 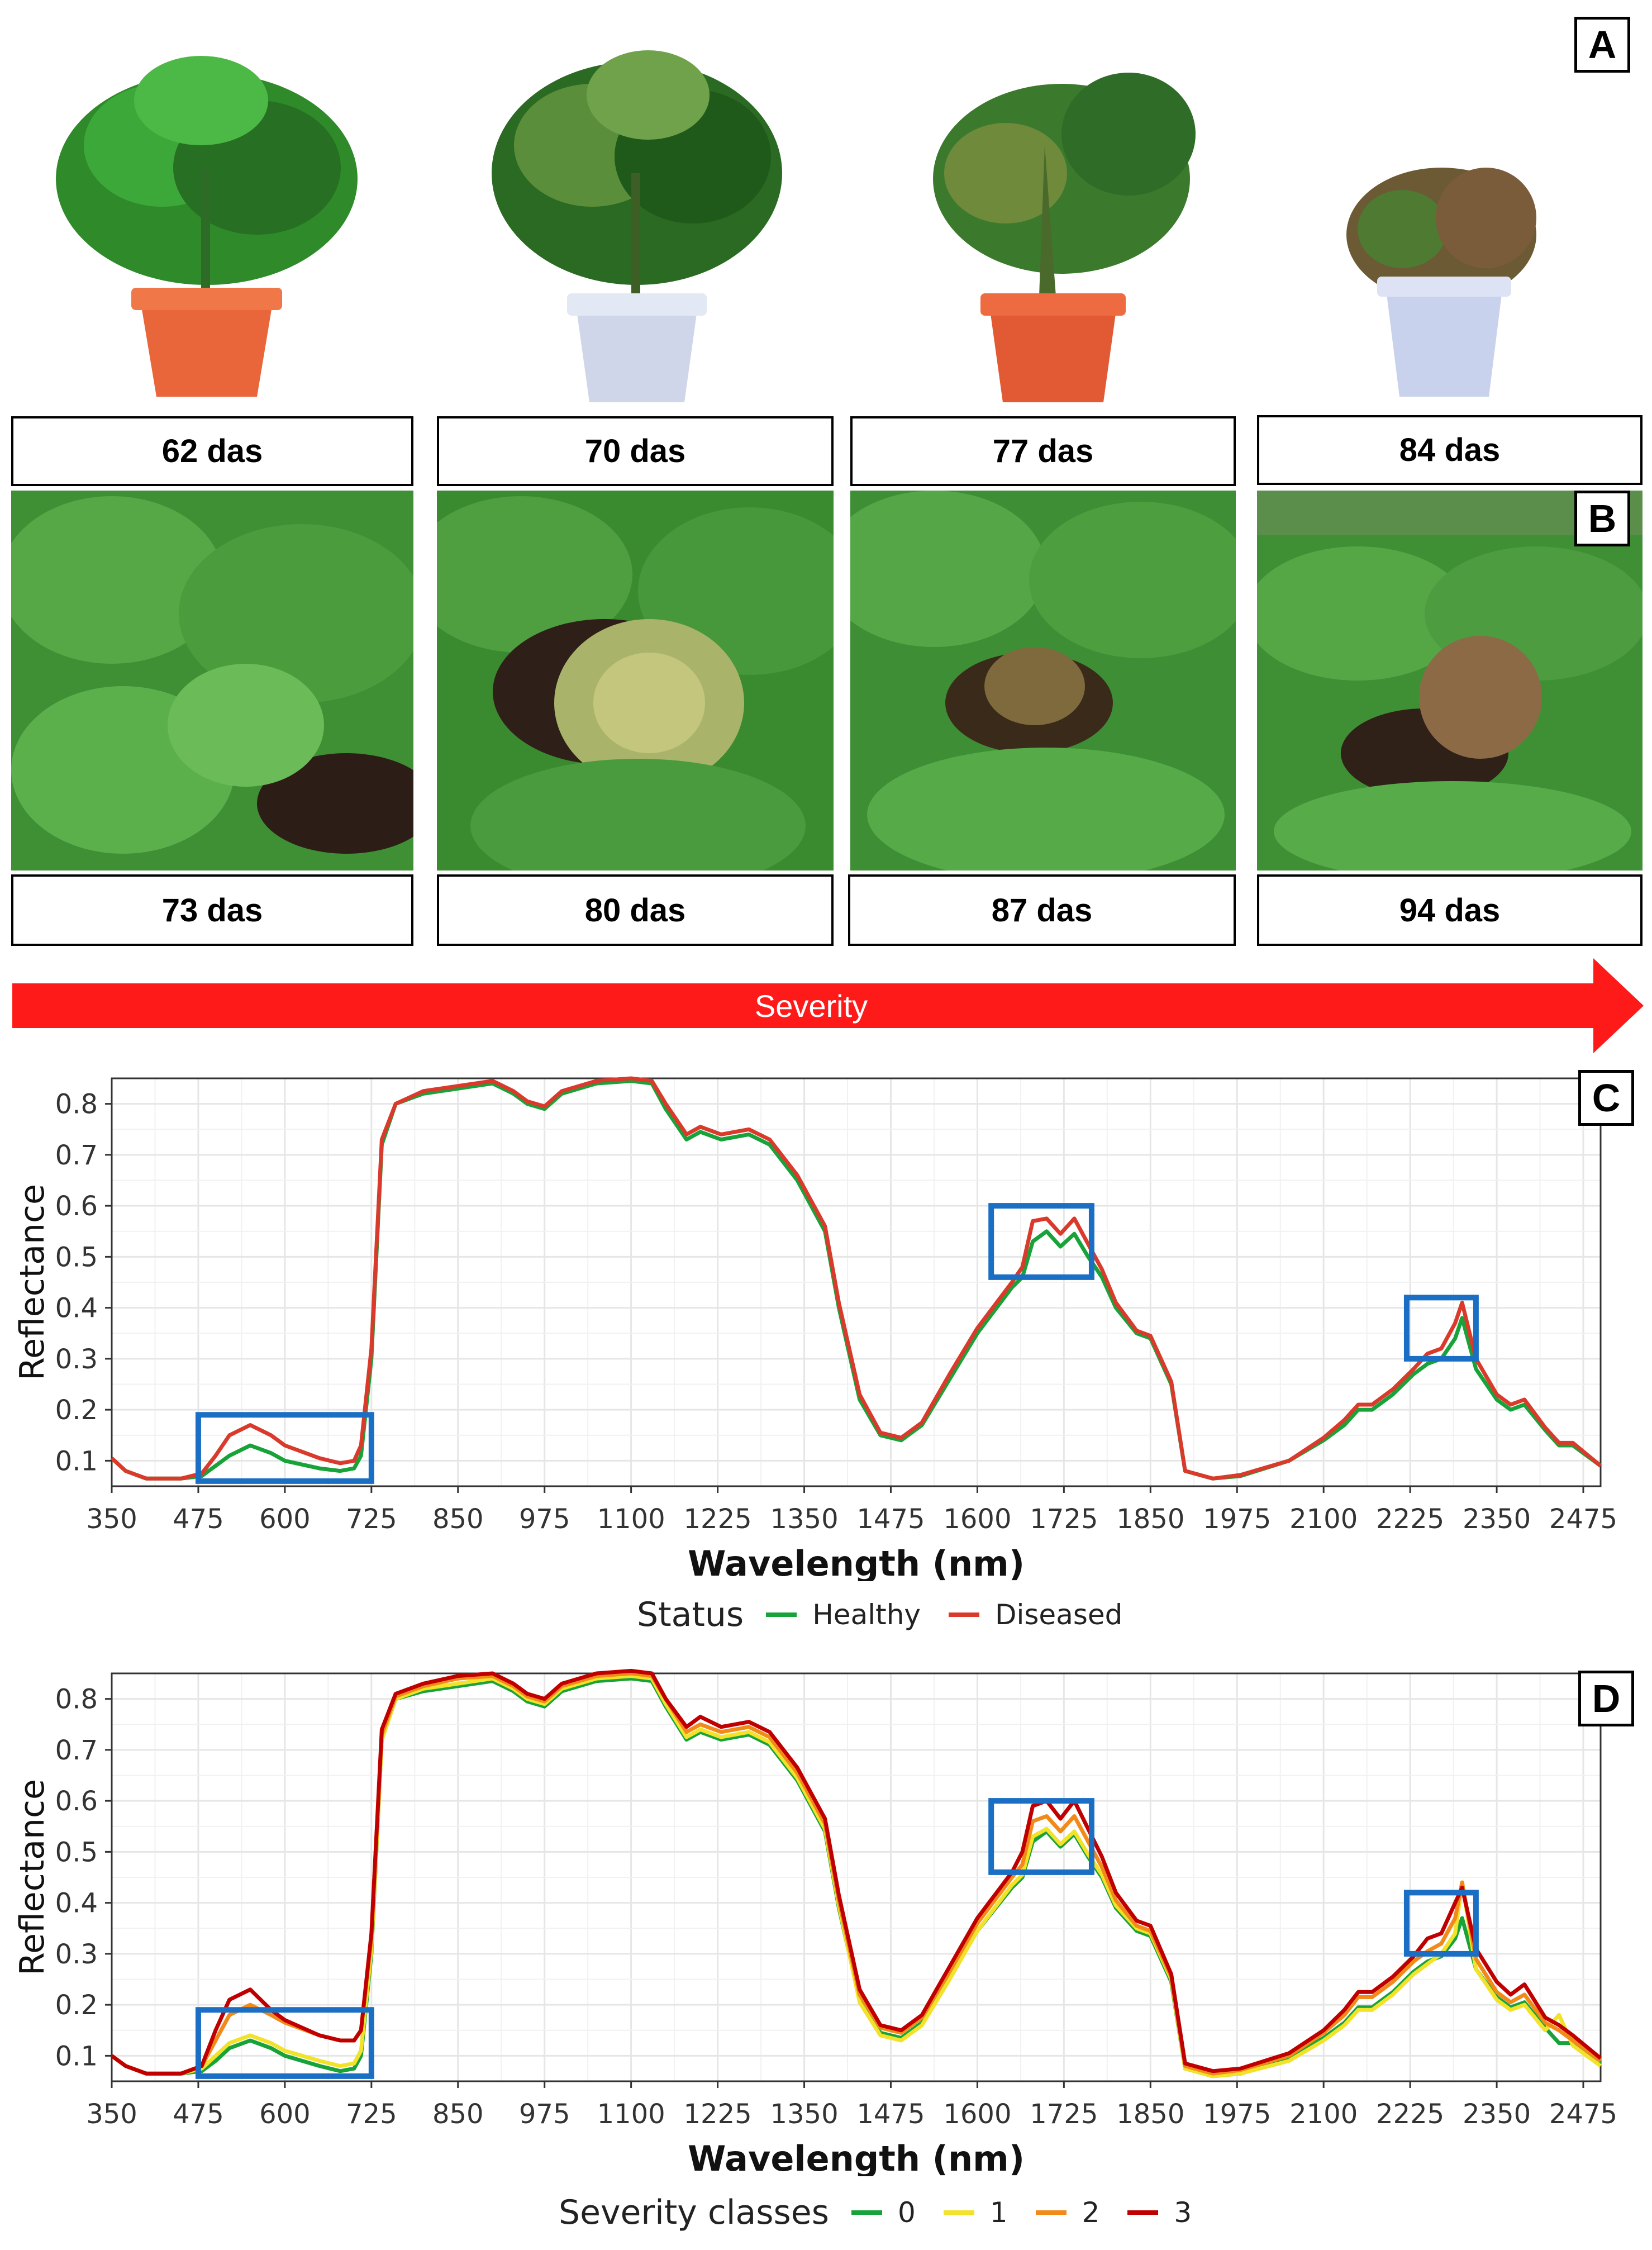 What do you see at coordinates (372, 2114) in the screenshot?
I see `x-tick-label-725: 725` at bounding box center [372, 2114].